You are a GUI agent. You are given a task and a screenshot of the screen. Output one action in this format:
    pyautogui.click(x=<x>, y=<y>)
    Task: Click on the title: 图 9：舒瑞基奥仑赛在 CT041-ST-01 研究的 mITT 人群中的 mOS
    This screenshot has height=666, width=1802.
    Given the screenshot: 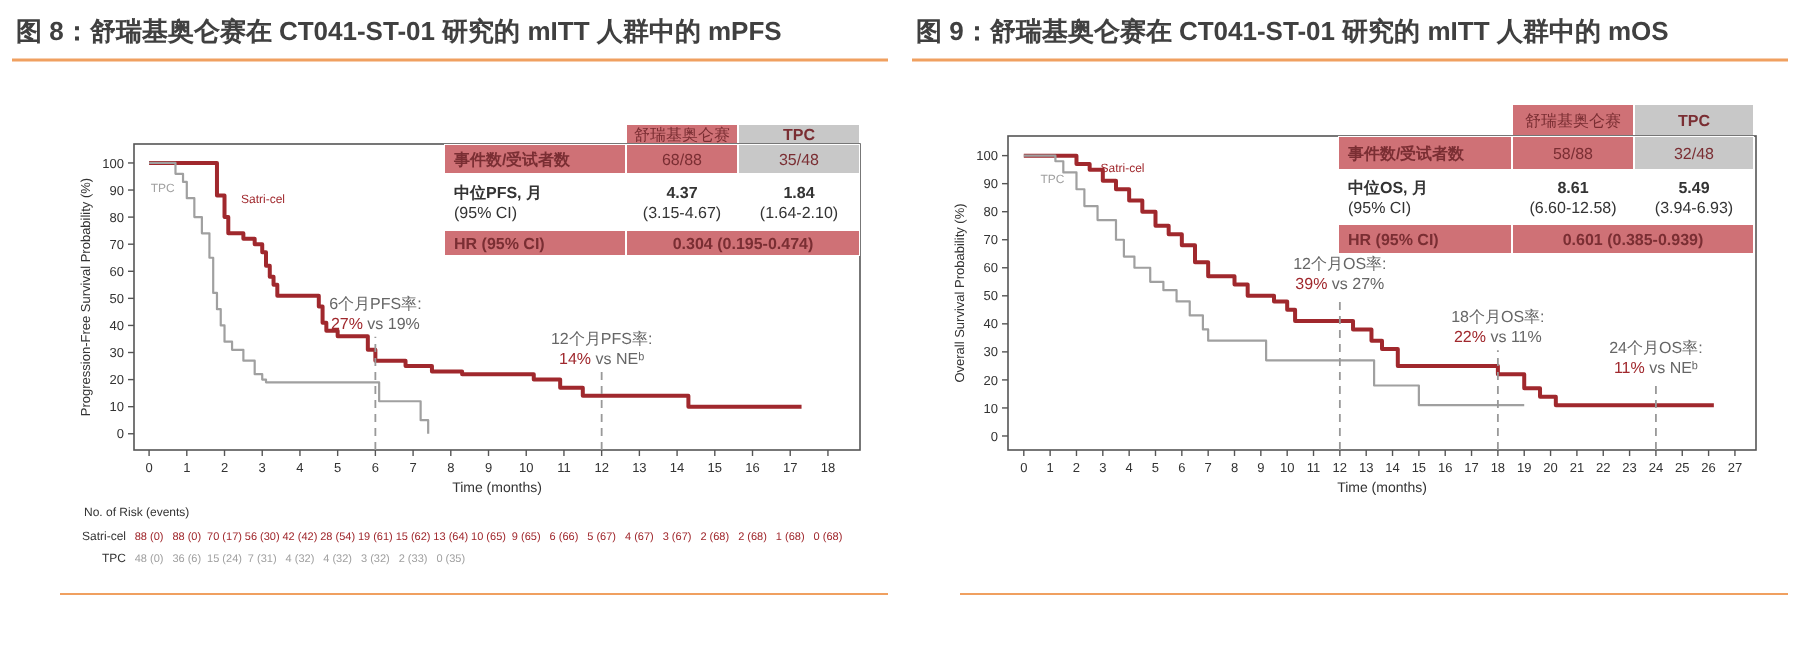 What is the action you would take?
    pyautogui.click(x=1292, y=31)
    